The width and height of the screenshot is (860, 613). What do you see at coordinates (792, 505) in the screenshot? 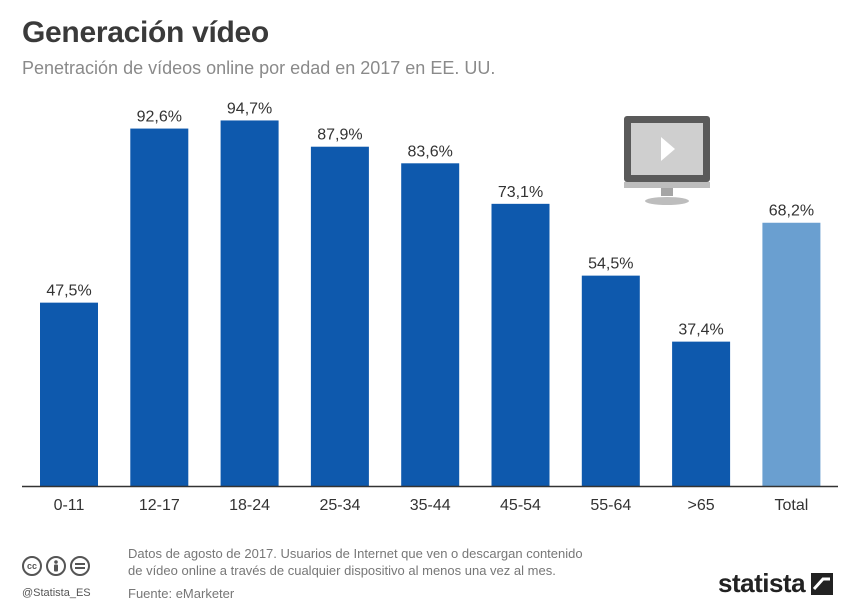
I see `category-label-total: Total` at bounding box center [792, 505].